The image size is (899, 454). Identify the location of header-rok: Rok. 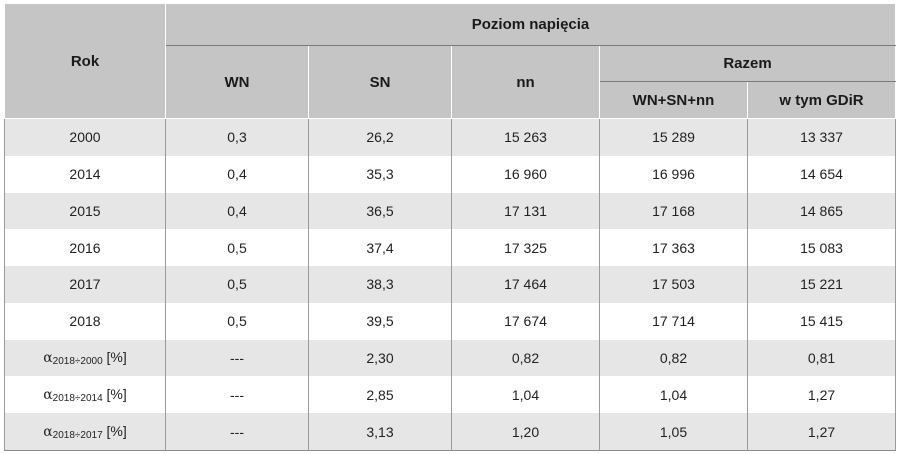
(85, 61).